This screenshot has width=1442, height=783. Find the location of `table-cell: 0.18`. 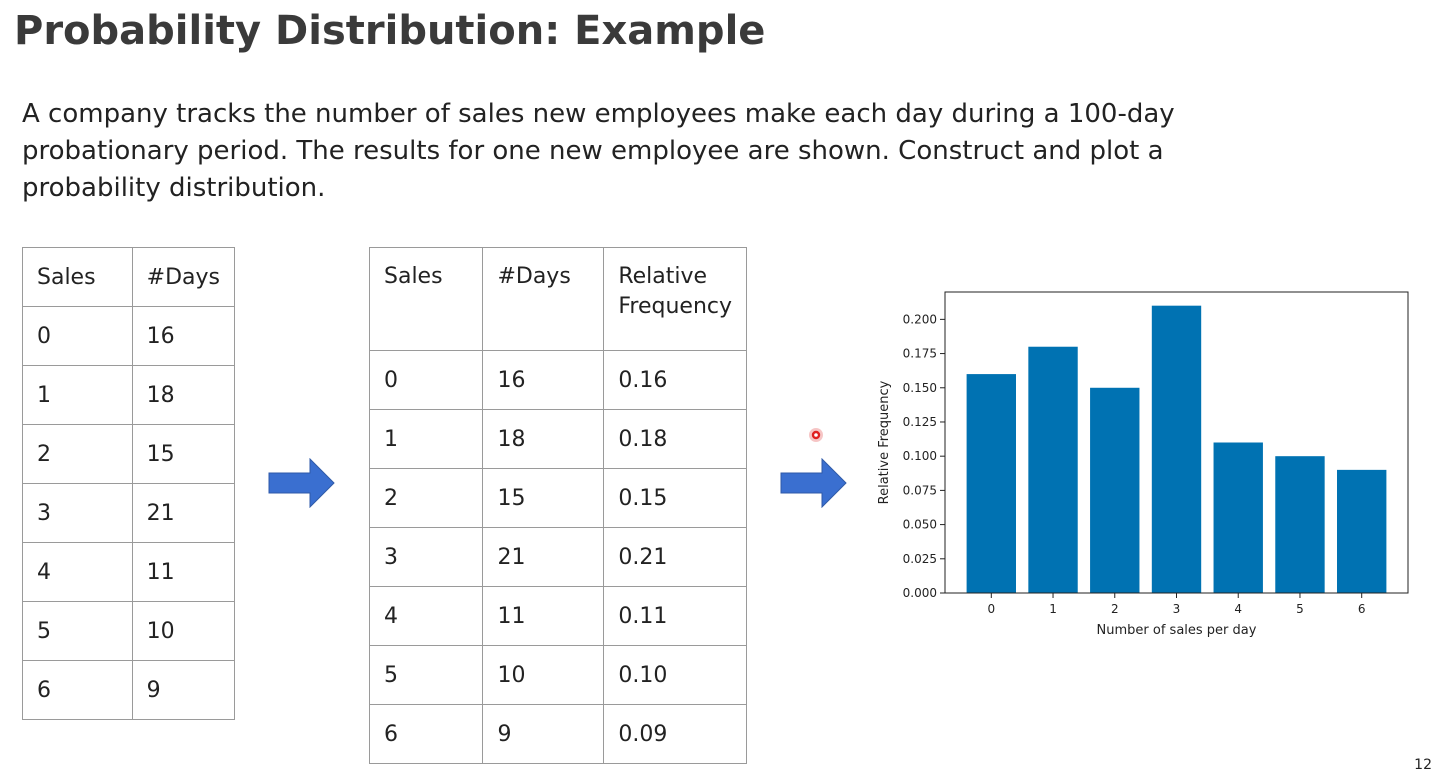

table-cell: 0.18 is located at coordinates (675, 439).